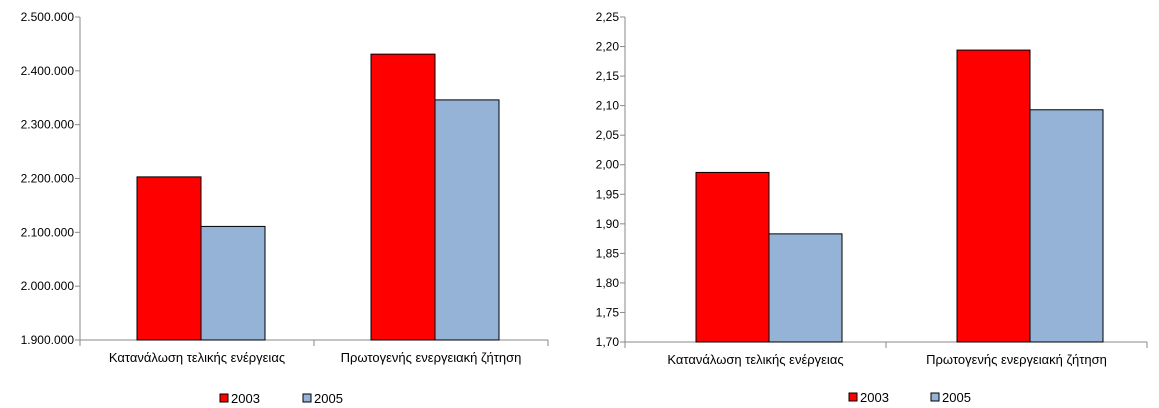 The width and height of the screenshot is (1159, 408). What do you see at coordinates (608, 283) in the screenshot?
I see `right-y-tick-label: 1,80` at bounding box center [608, 283].